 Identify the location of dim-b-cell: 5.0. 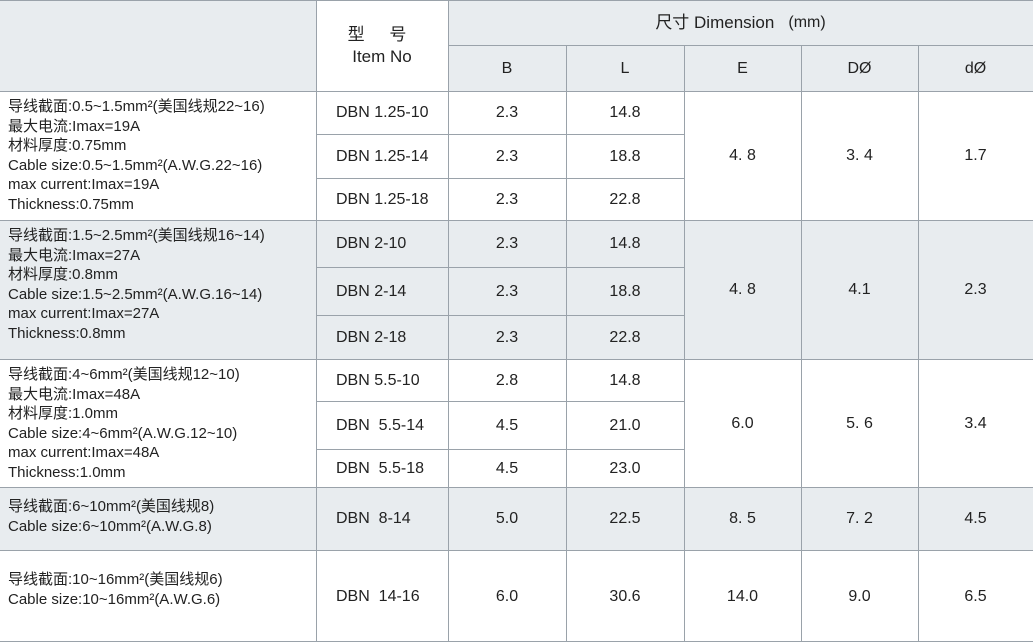
(507, 518).